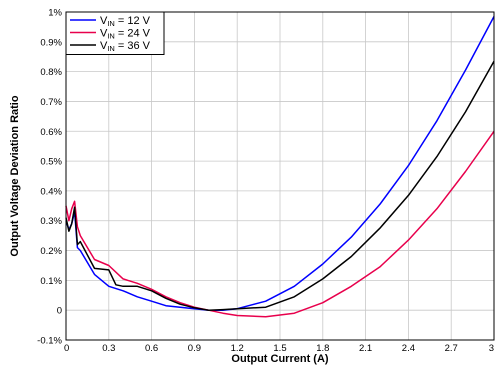 This screenshot has width=497, height=368. What do you see at coordinates (51, 132) in the screenshot?
I see `y-tick-label: 0.6%` at bounding box center [51, 132].